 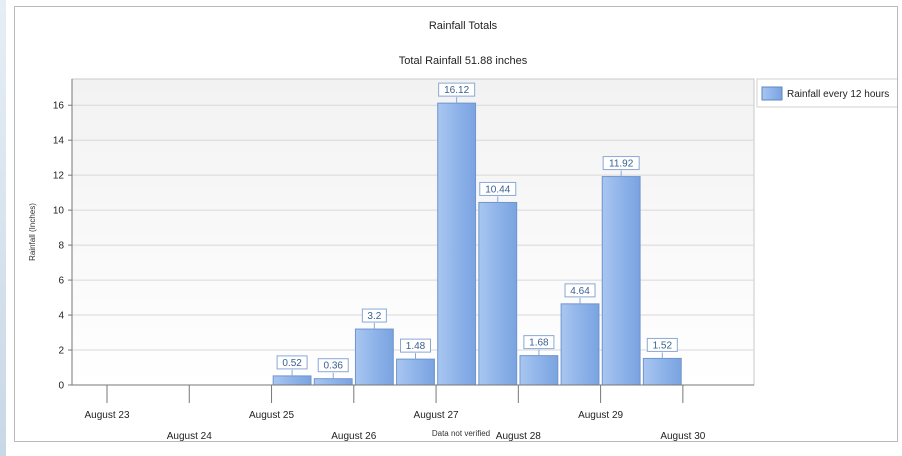 I want to click on data-label: 3.2, so click(x=374, y=316).